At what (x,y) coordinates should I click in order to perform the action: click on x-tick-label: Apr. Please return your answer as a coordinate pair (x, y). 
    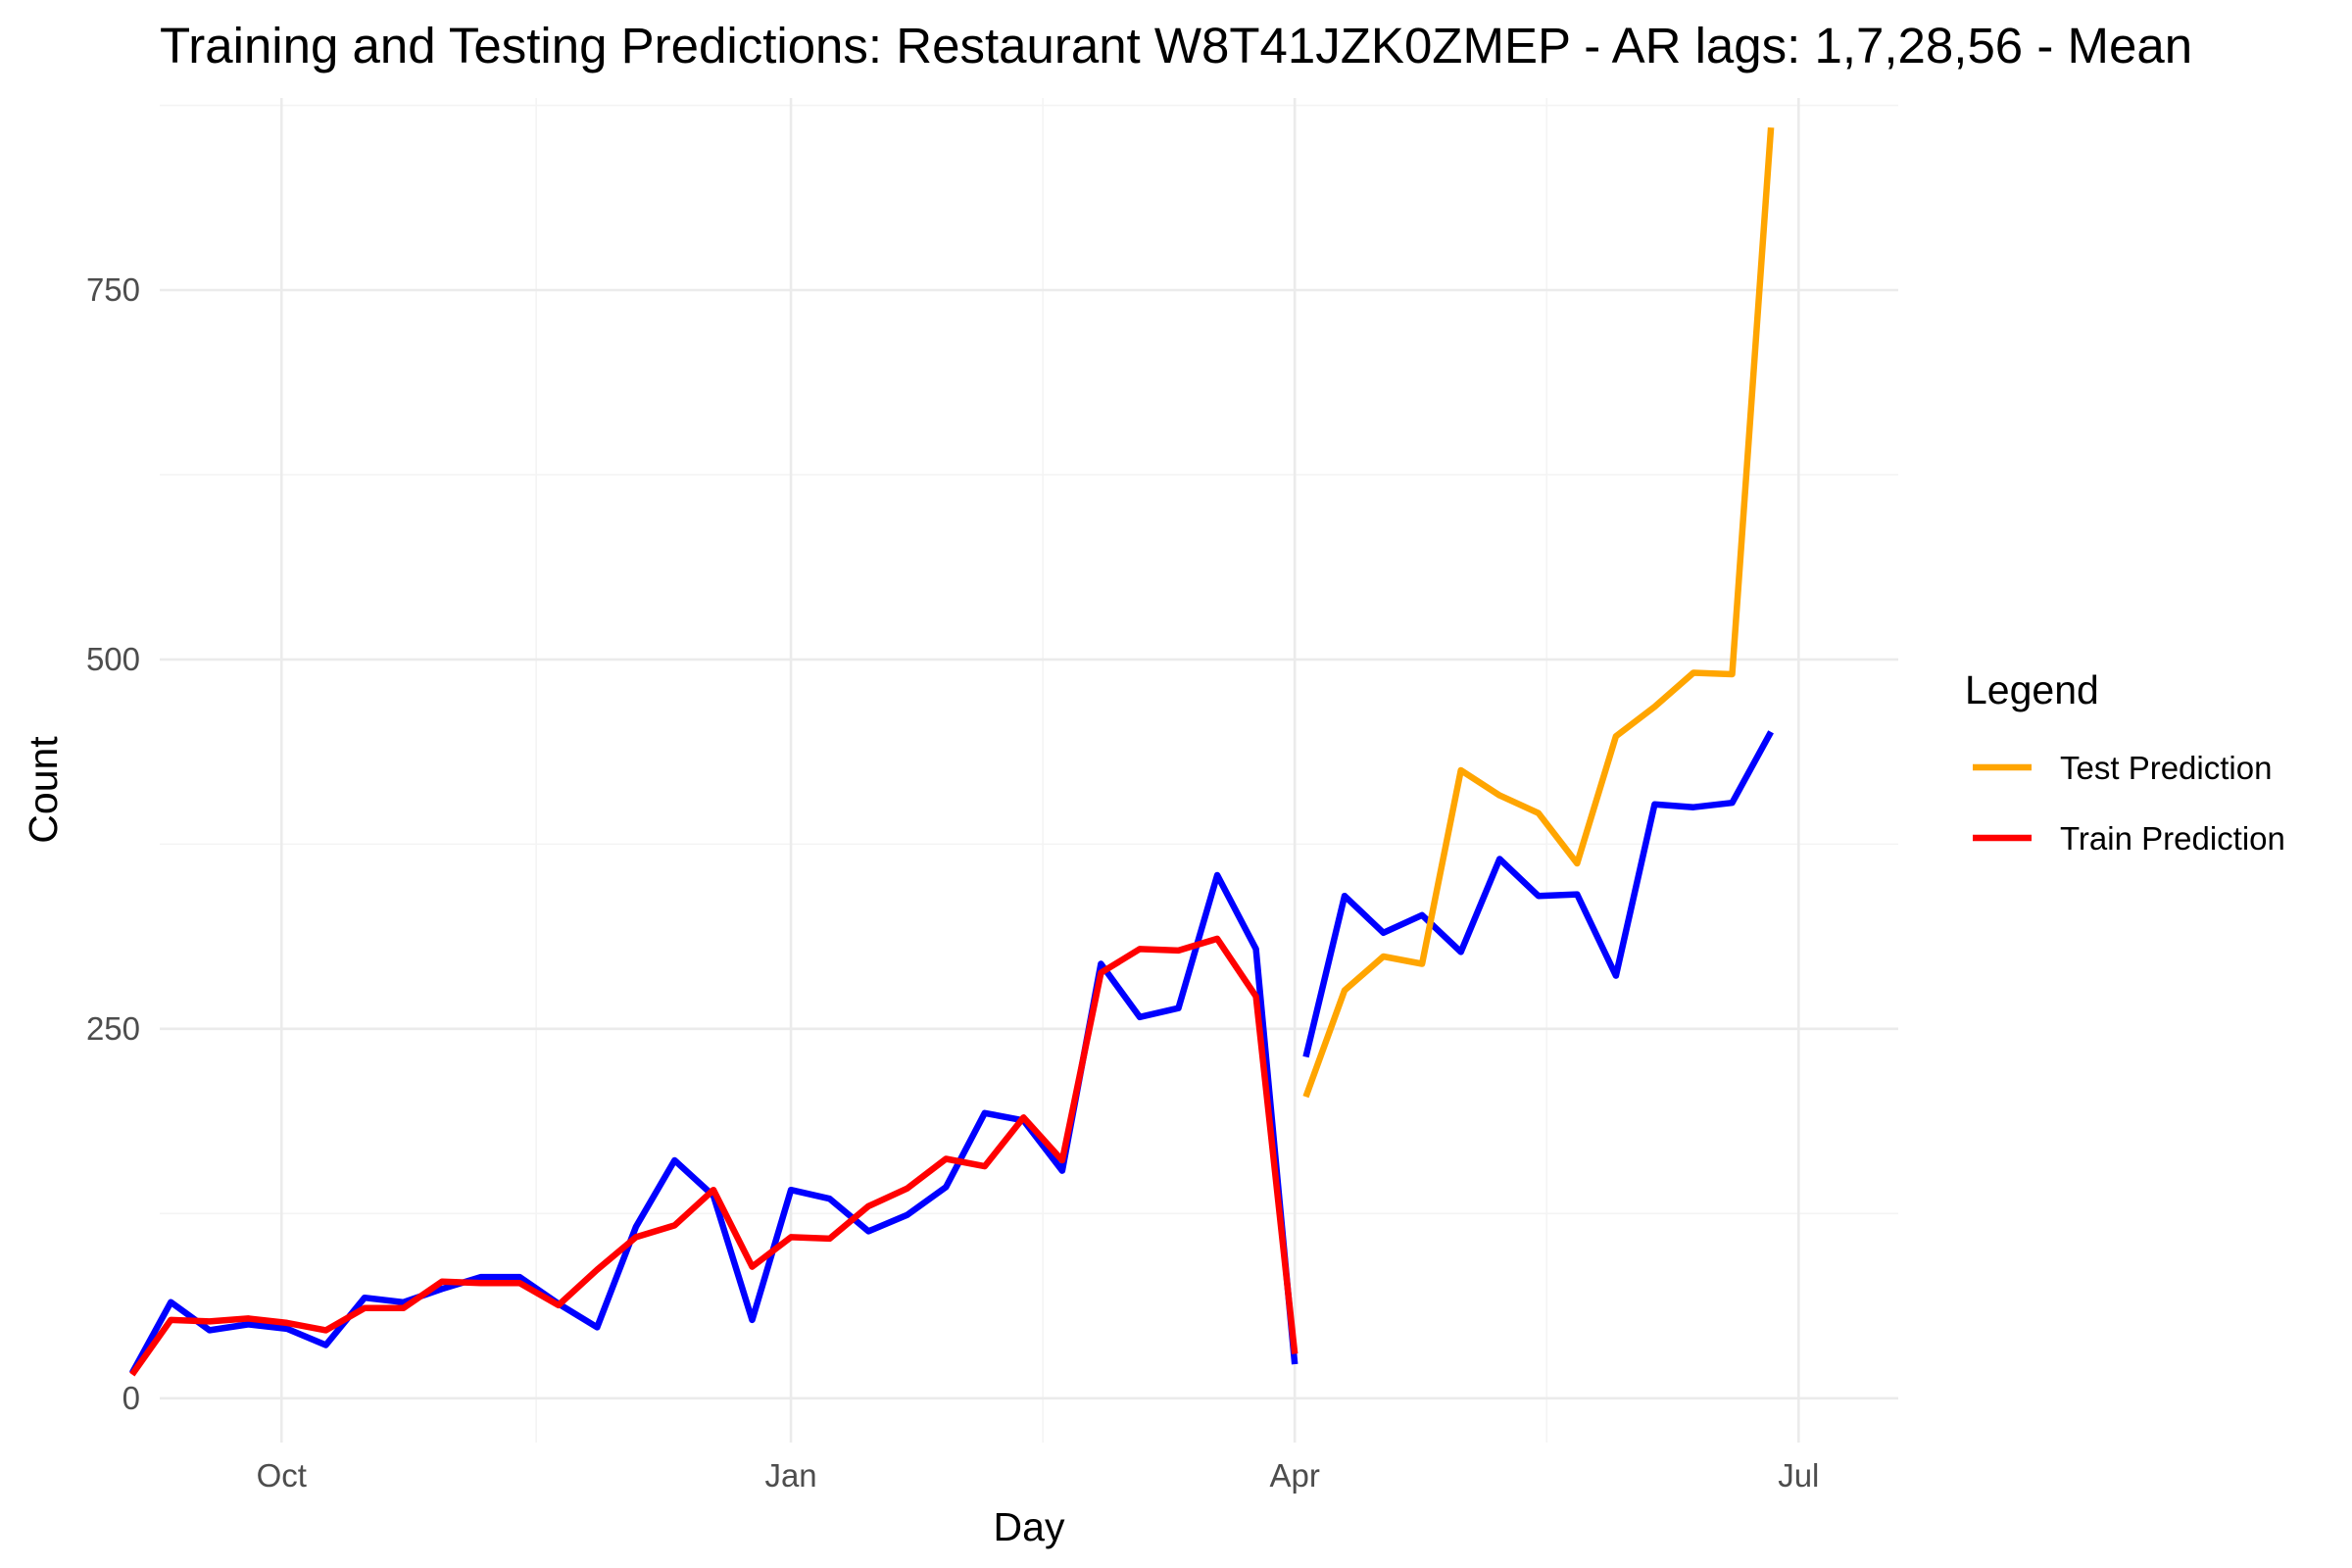
    Looking at the image, I should click on (1295, 1475).